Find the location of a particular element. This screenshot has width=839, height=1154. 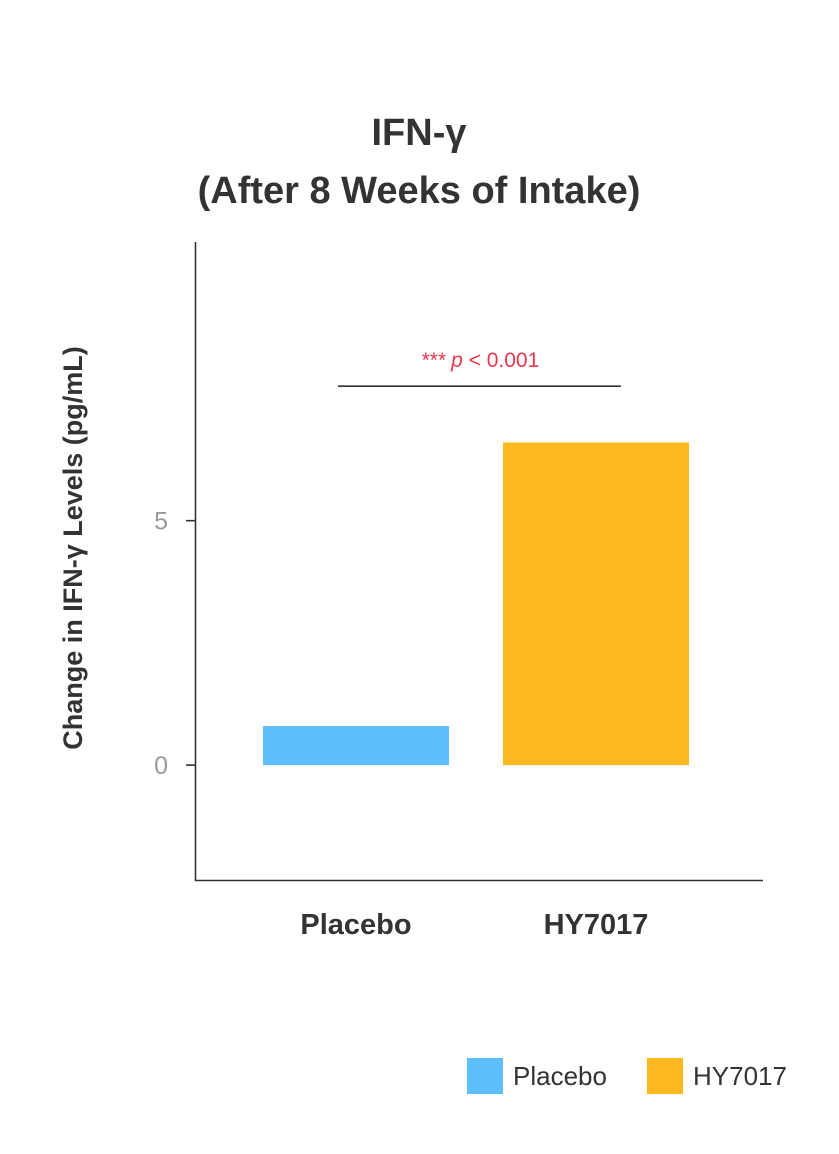

chart-title-line-2: (After 8 Weeks of Intake) is located at coordinates (419, 191).